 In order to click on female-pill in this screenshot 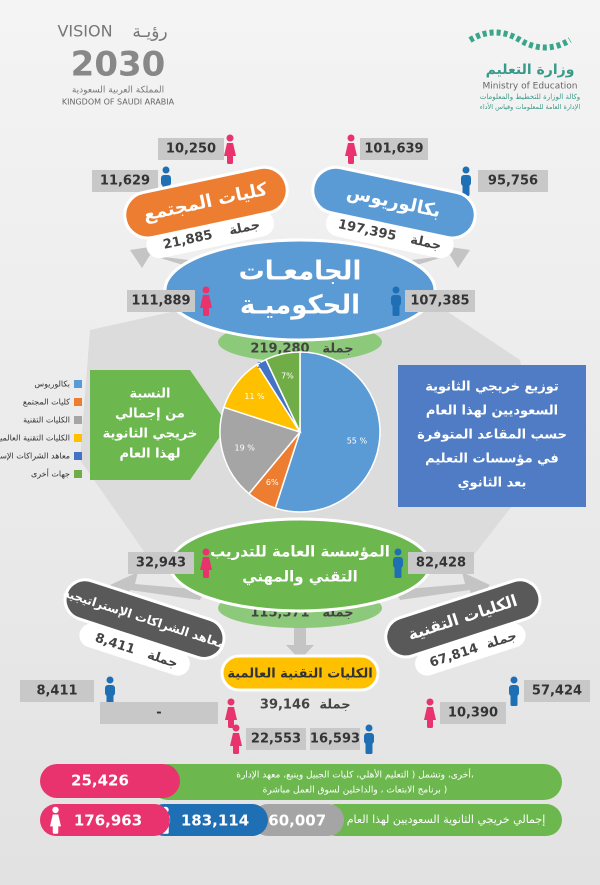, I will do `click(105, 820)`.